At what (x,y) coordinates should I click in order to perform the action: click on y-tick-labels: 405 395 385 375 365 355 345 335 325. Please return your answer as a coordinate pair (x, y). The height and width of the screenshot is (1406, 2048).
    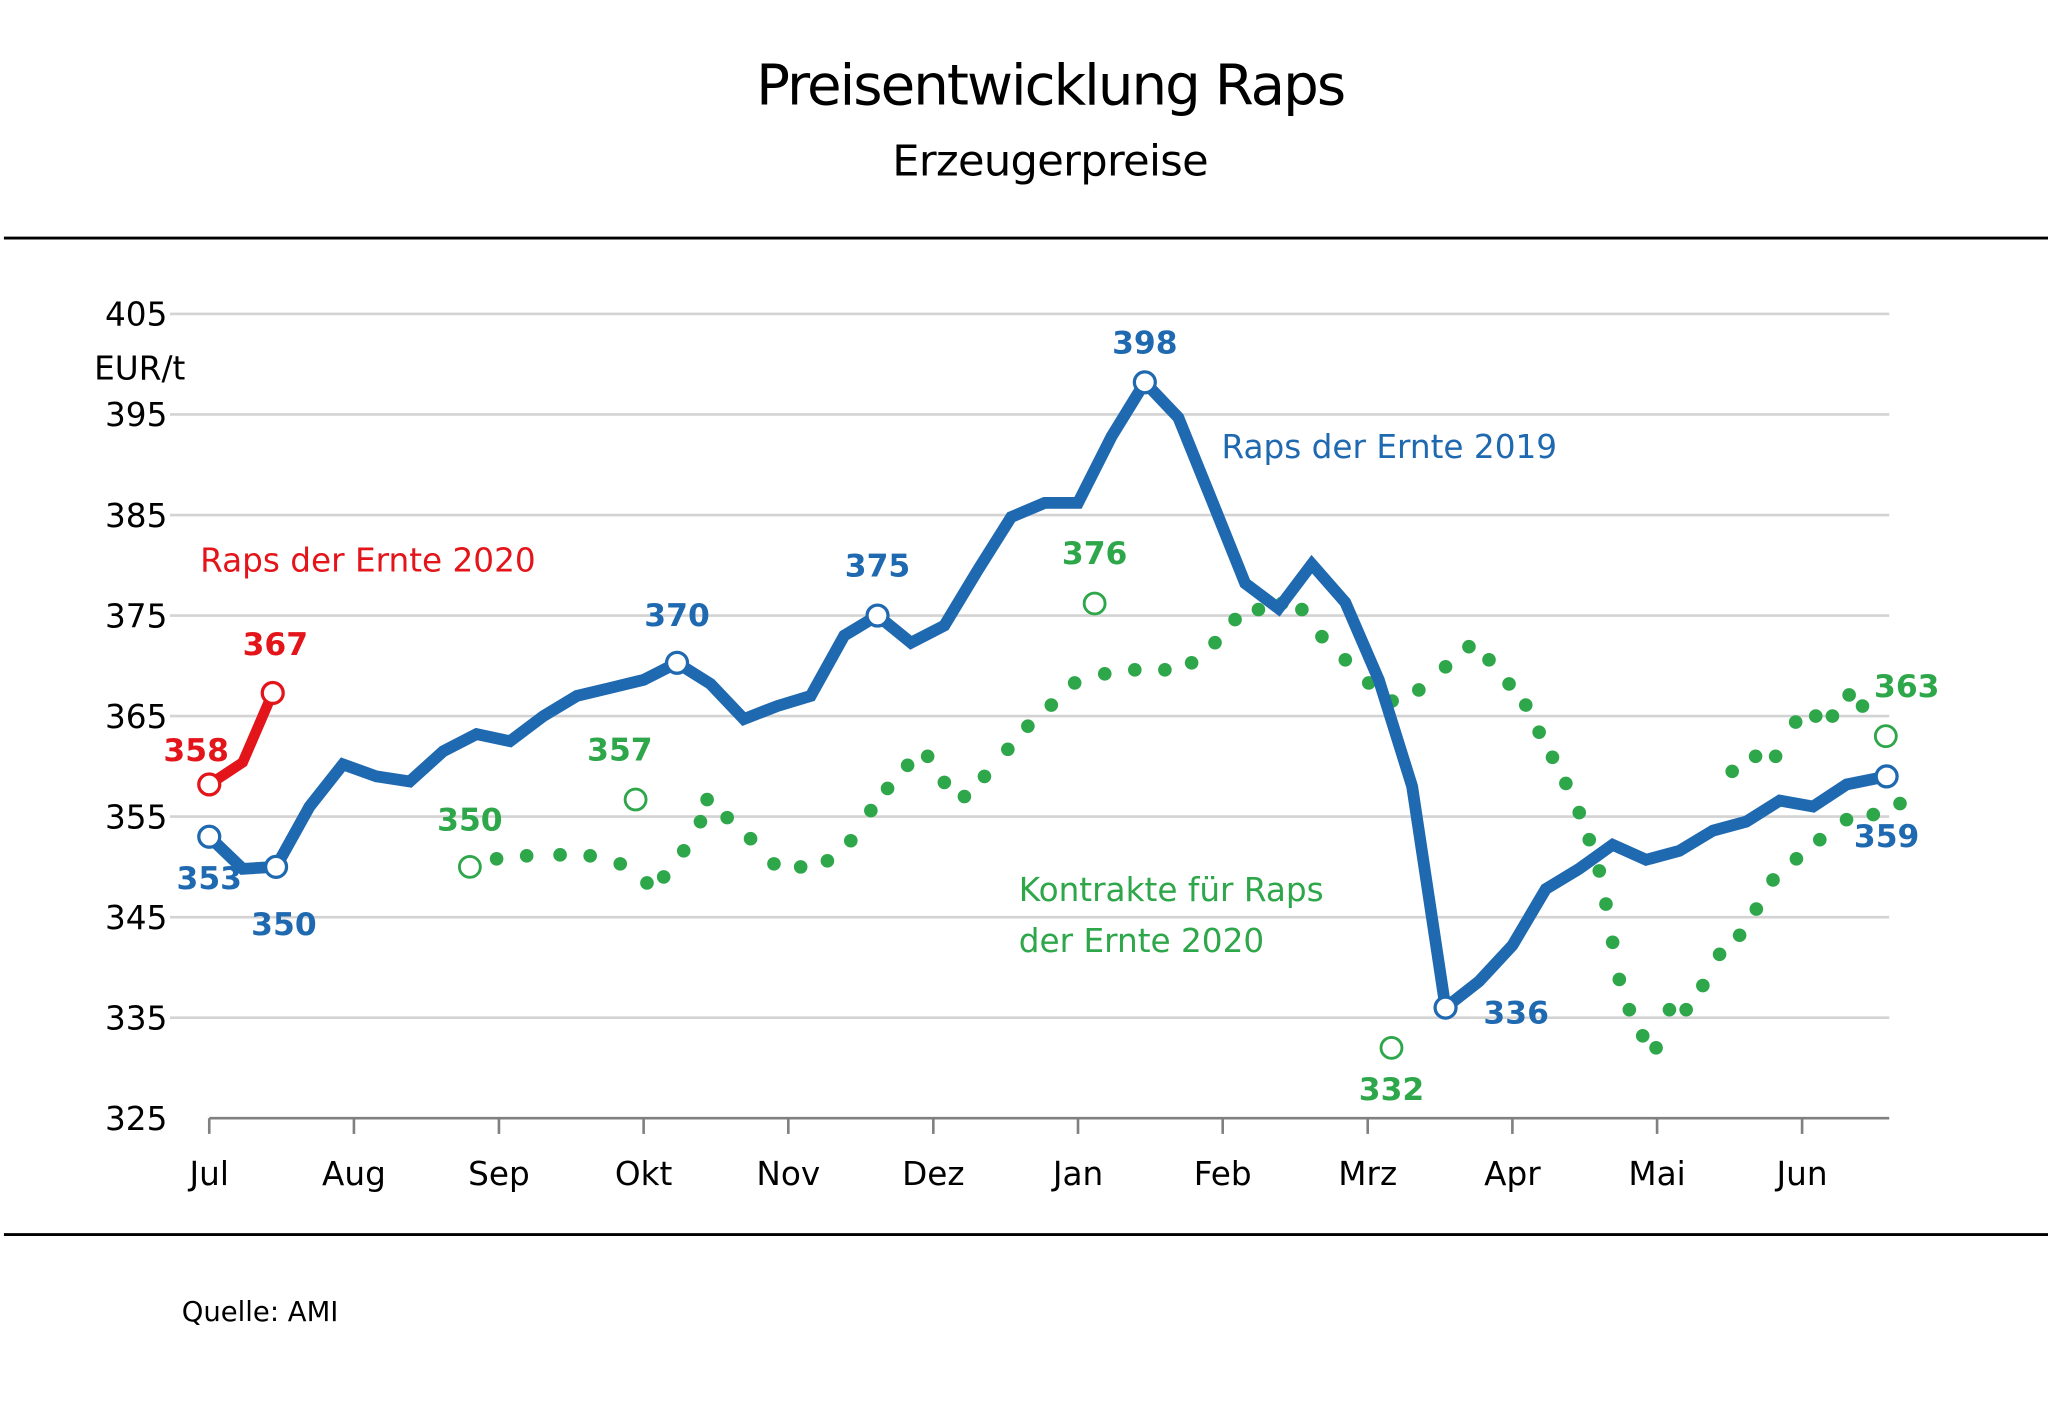
    Looking at the image, I should click on (136, 717).